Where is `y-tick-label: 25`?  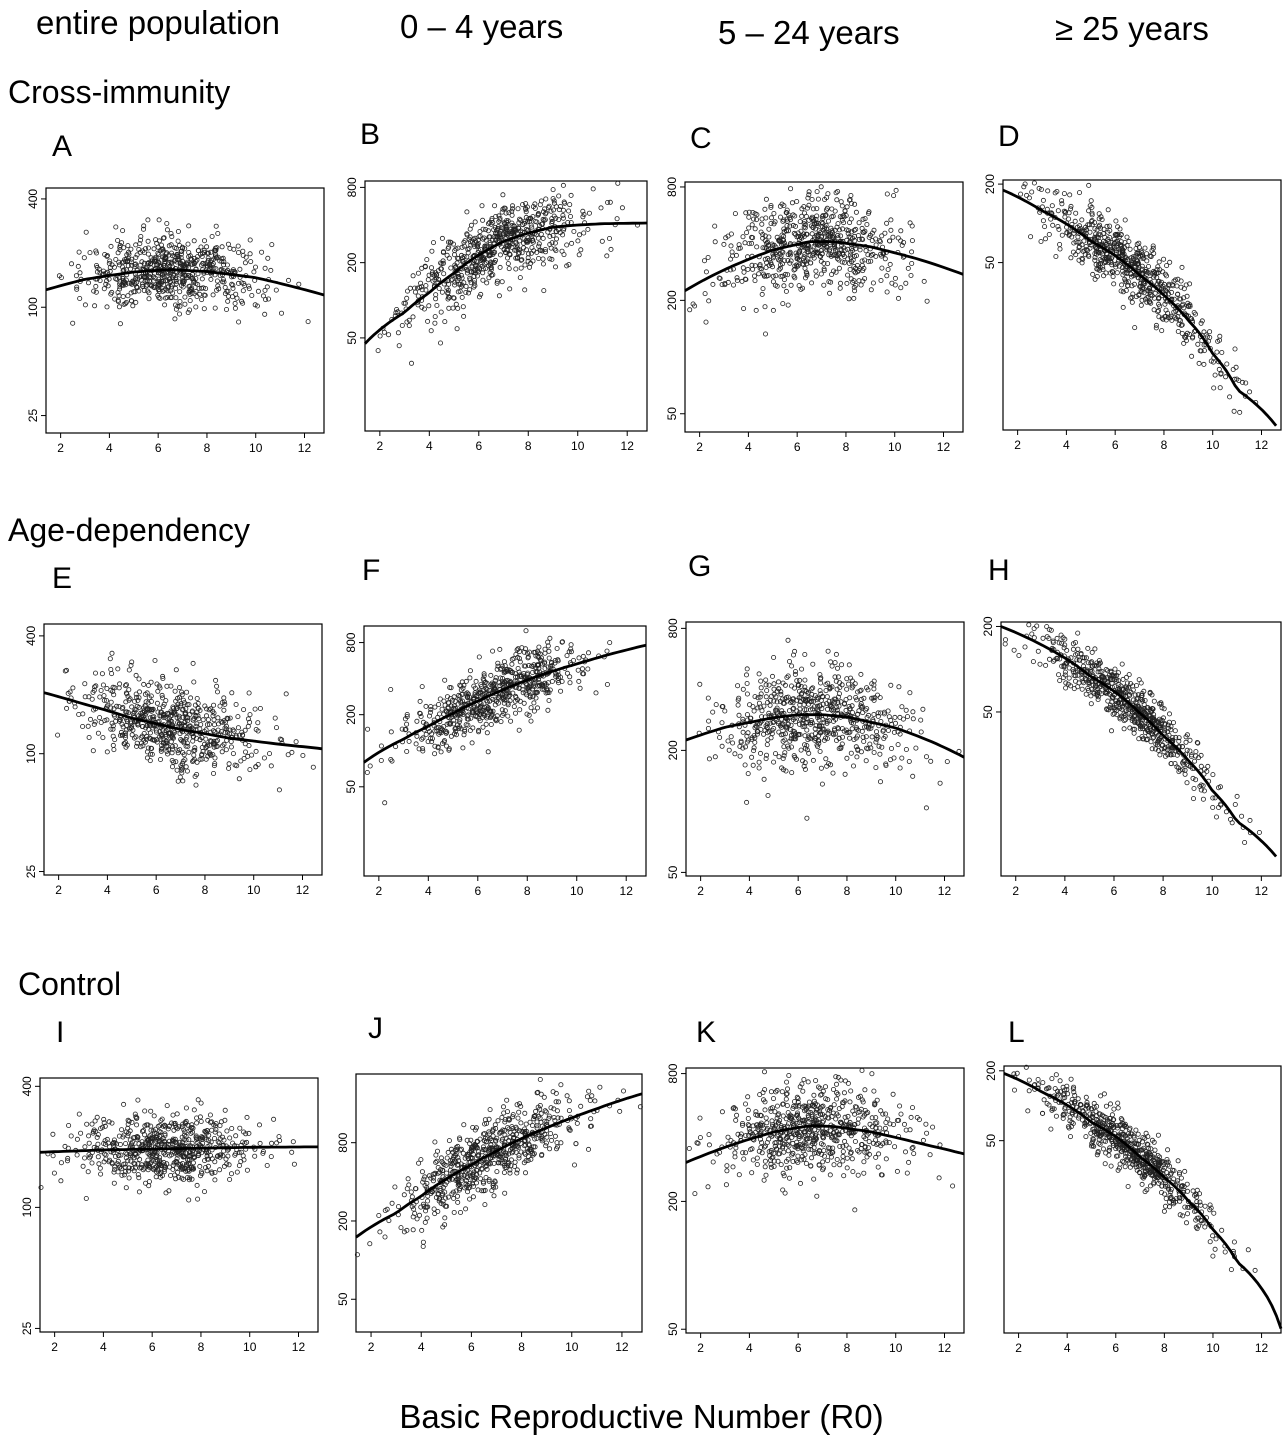
y-tick-label: 25 is located at coordinates (33, 416).